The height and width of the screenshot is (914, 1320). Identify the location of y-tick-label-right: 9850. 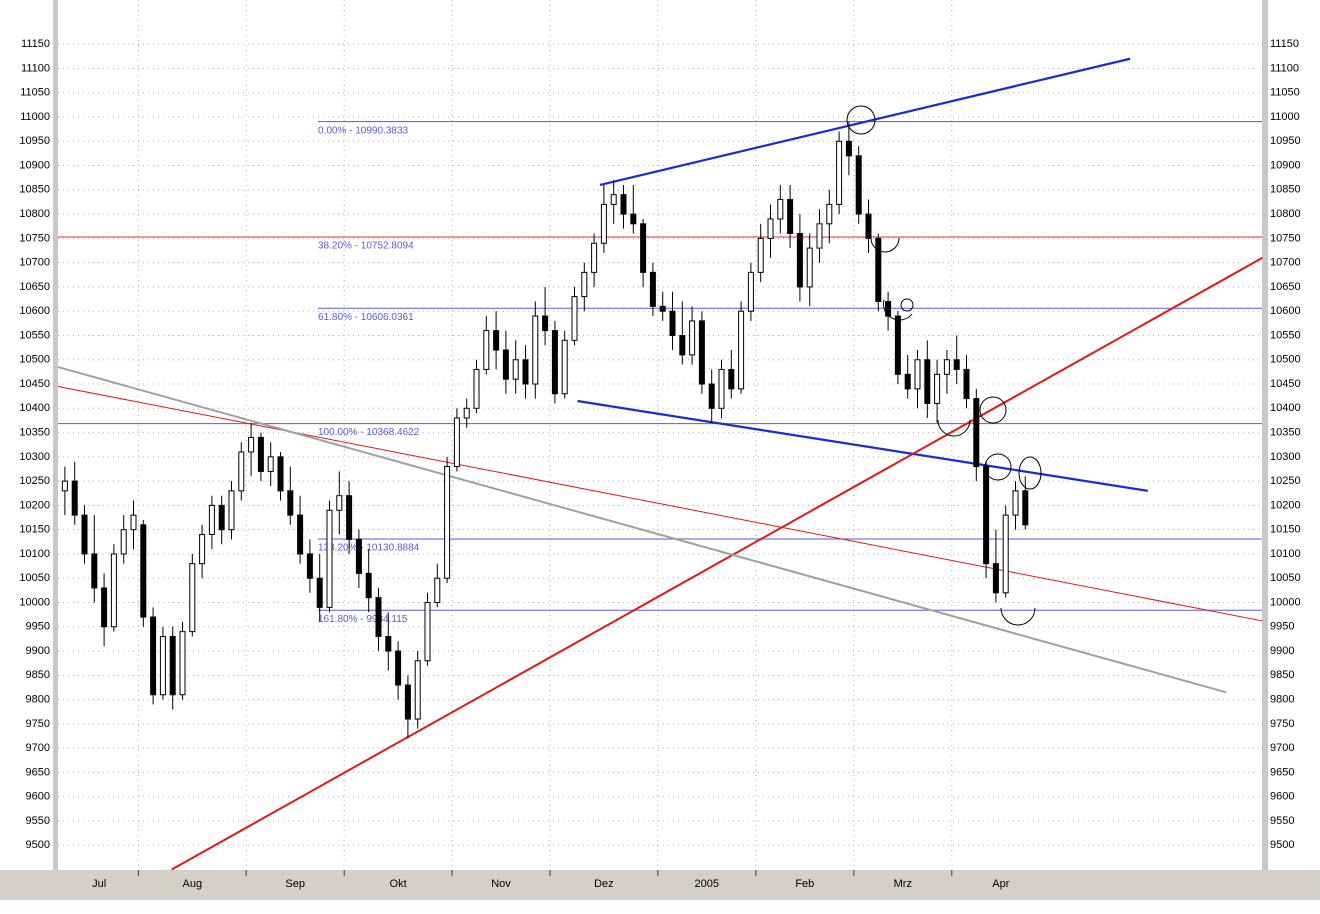
(1282, 675).